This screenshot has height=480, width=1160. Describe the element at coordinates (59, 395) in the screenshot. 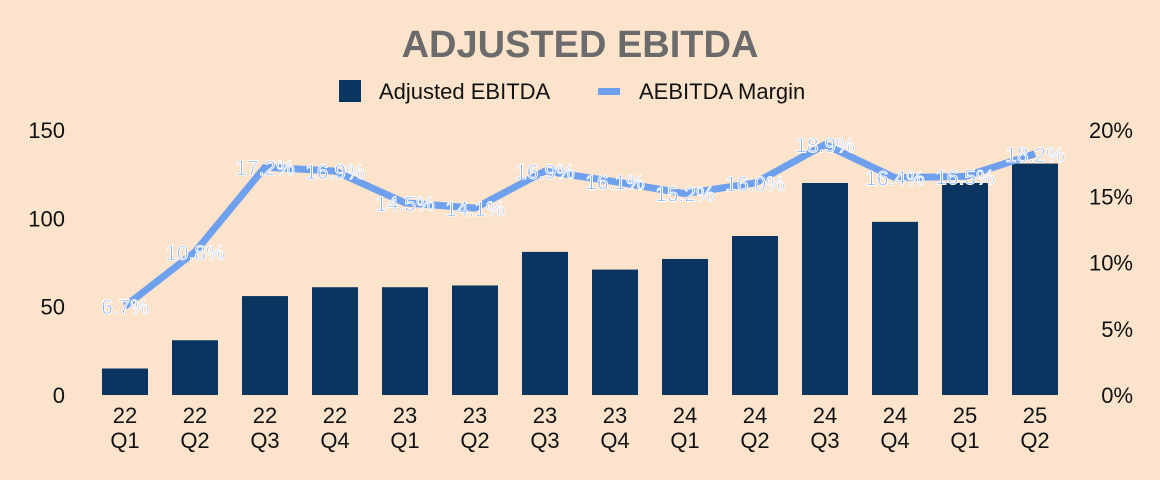

I see `left-axis-tick: 0` at that location.